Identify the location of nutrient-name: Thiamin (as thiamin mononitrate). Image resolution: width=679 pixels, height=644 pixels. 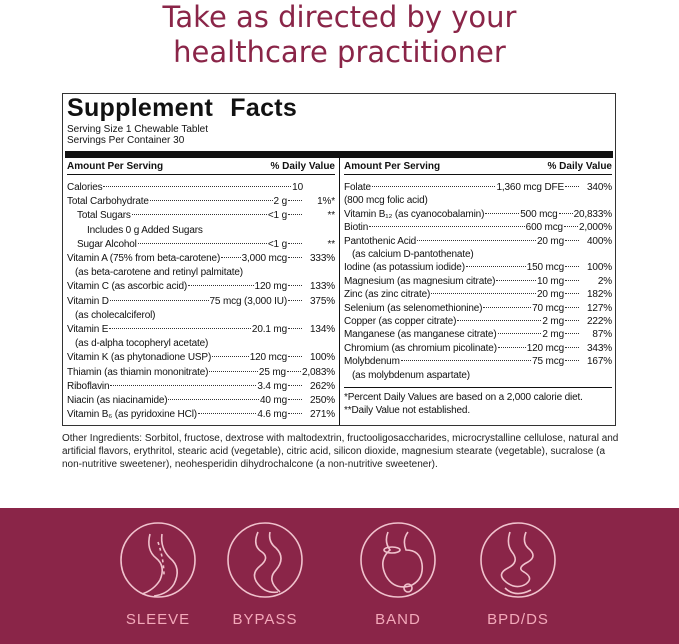
(138, 372).